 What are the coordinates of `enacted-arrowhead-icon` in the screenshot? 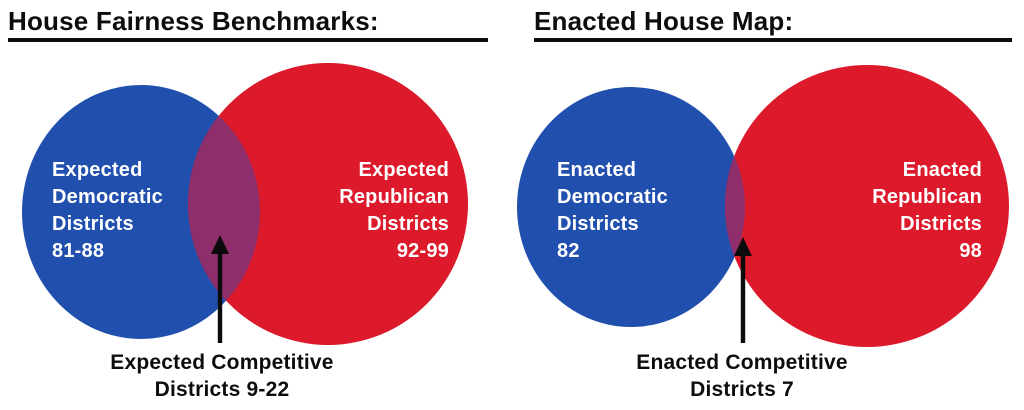 It's located at (743, 246).